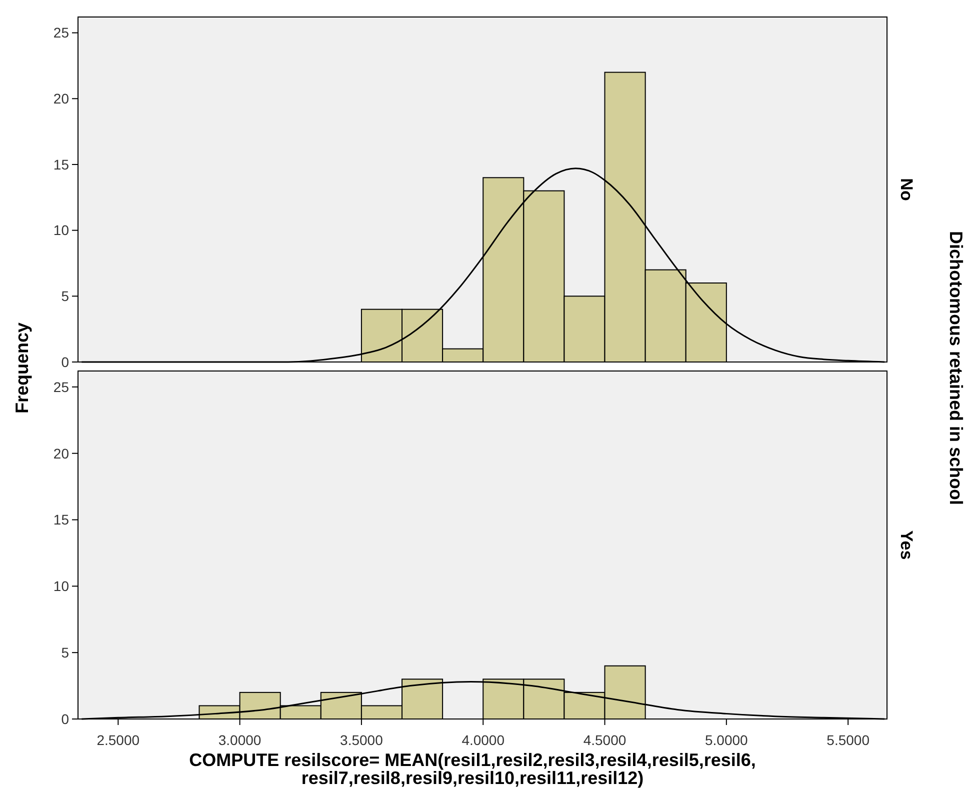 Image resolution: width=968 pixels, height=789 pixels. I want to click on x-tick-label: 5.5000, so click(848, 740).